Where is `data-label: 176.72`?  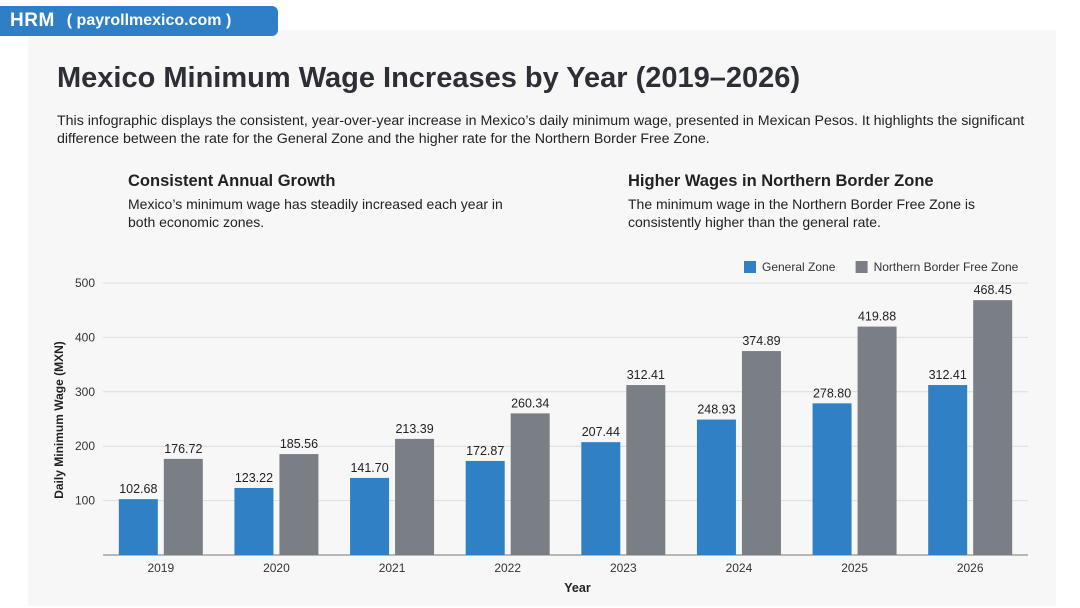
data-label: 176.72 is located at coordinates (183, 449).